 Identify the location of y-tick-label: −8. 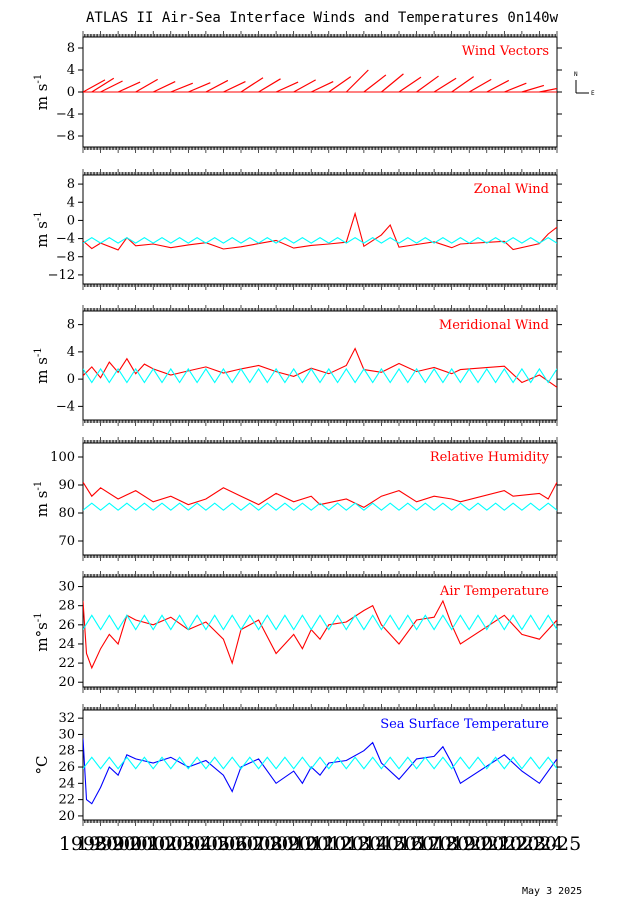
(65, 257).